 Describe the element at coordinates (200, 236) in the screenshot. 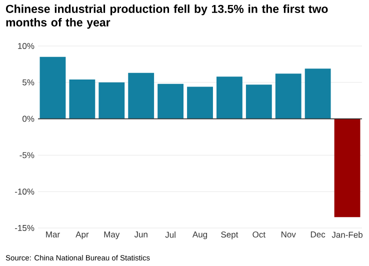

I see `x-tick-label: Aug` at that location.